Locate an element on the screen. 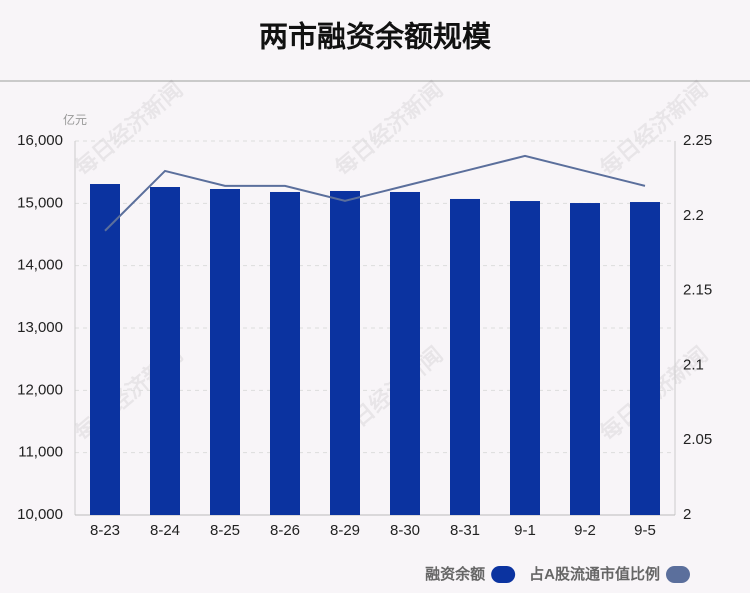  y-tick-label: 16,000 is located at coordinates (40, 140).